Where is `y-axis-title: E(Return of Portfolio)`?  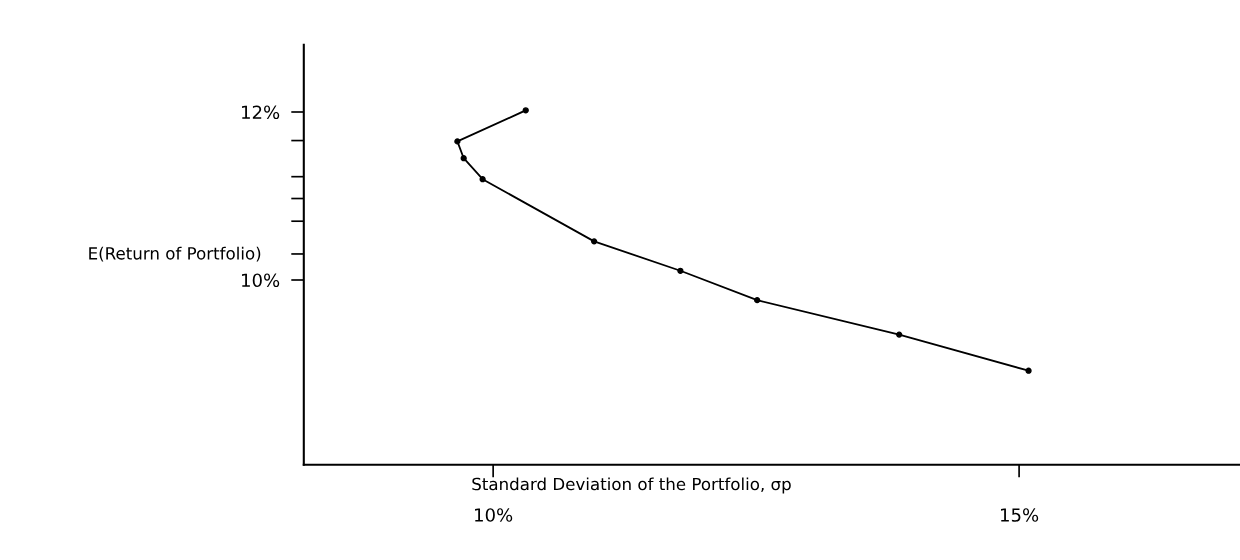 y-axis-title: E(Return of Portfolio) is located at coordinates (175, 254).